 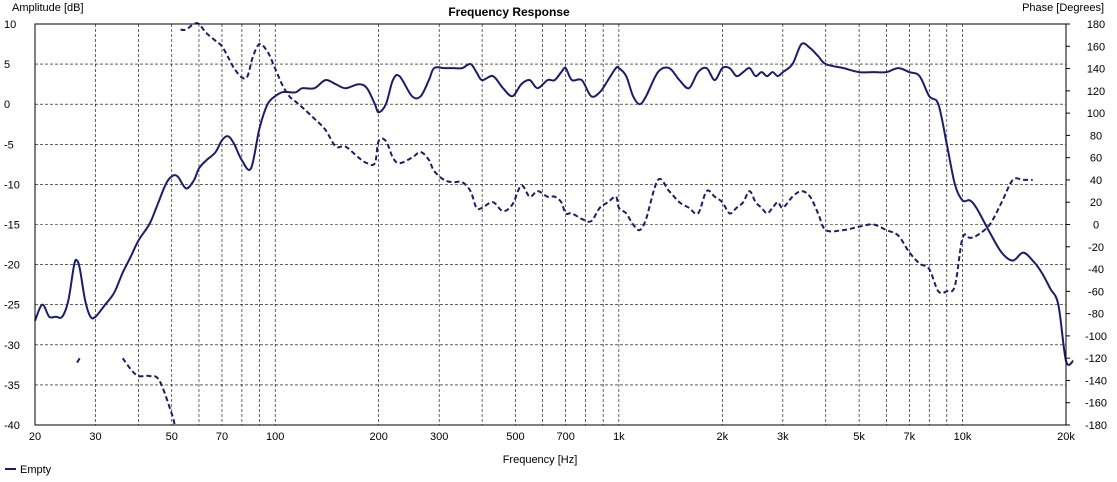 What do you see at coordinates (12, 306) in the screenshot?
I see `y-left-tick-label: -25` at bounding box center [12, 306].